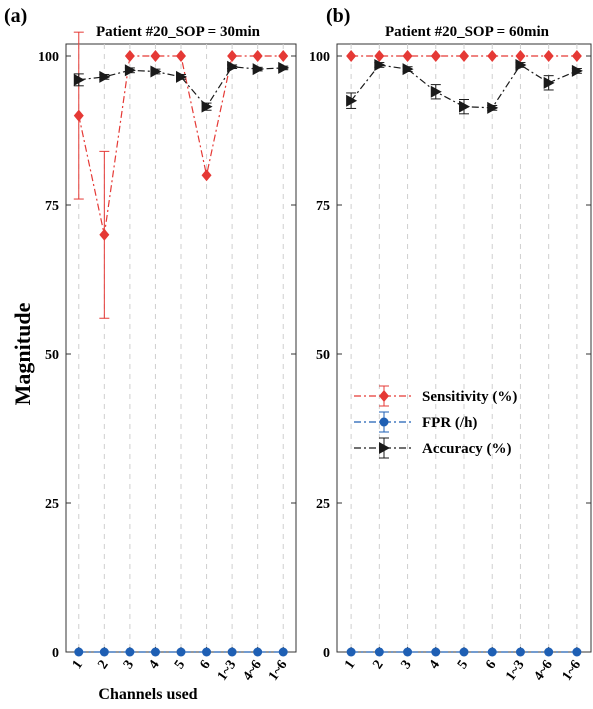 The height and width of the screenshot is (709, 593). What do you see at coordinates (467, 449) in the screenshot?
I see `legend-label: Accuracy (%)` at bounding box center [467, 449].